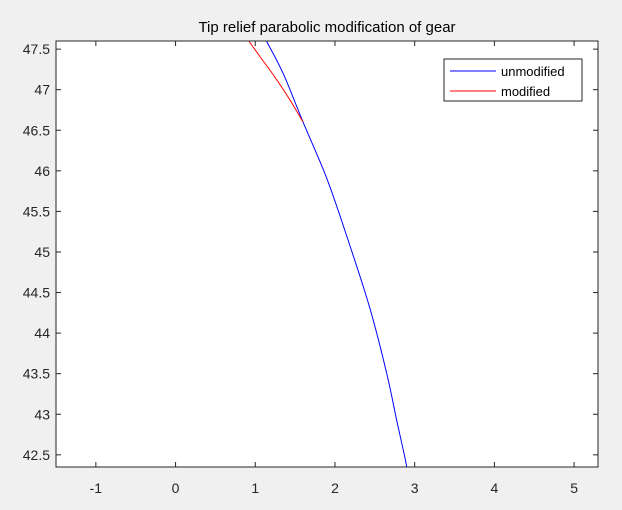 Image resolution: width=622 pixels, height=510 pixels. Describe the element at coordinates (533, 71) in the screenshot. I see `legend-label-unmodified: unmodified` at that location.